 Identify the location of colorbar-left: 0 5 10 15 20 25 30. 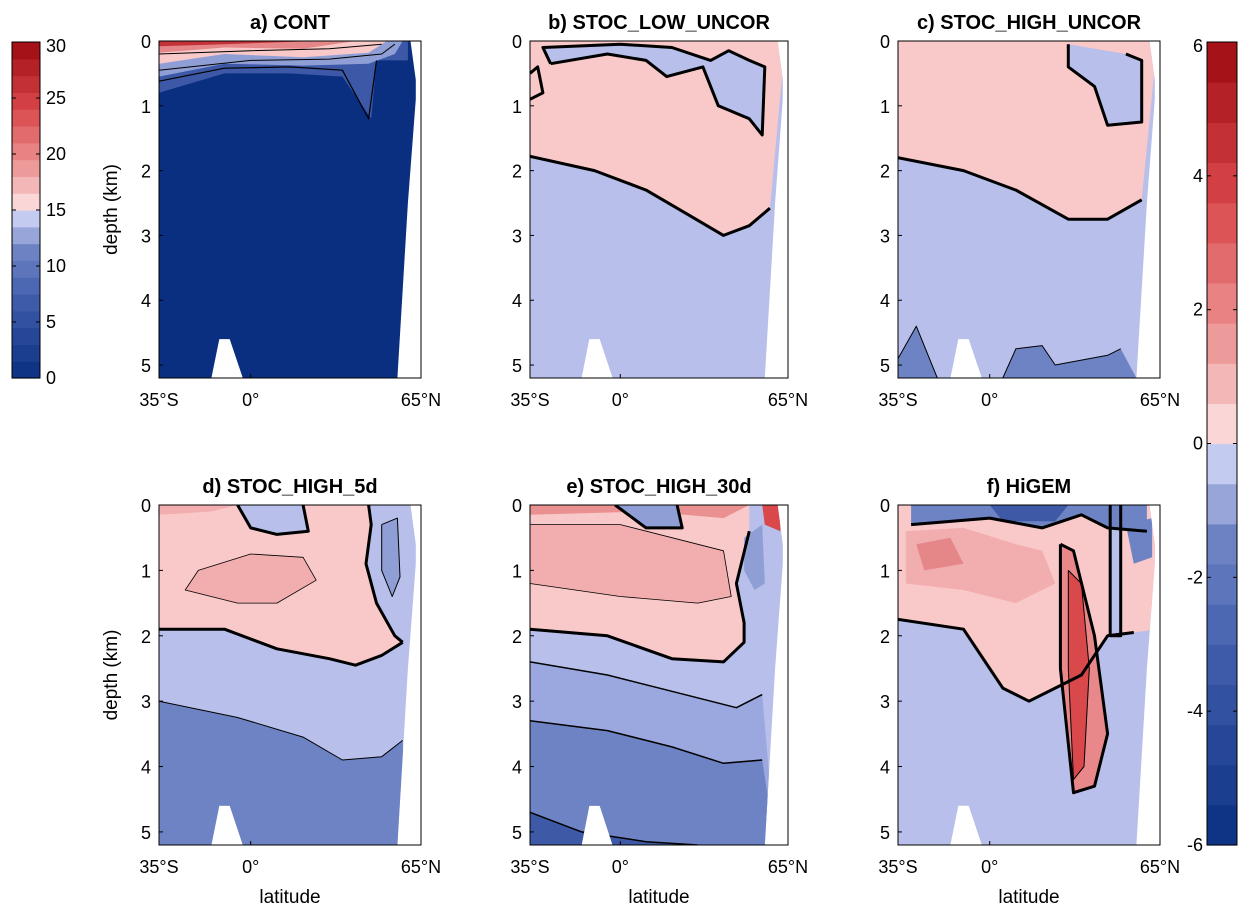
(38, 212).